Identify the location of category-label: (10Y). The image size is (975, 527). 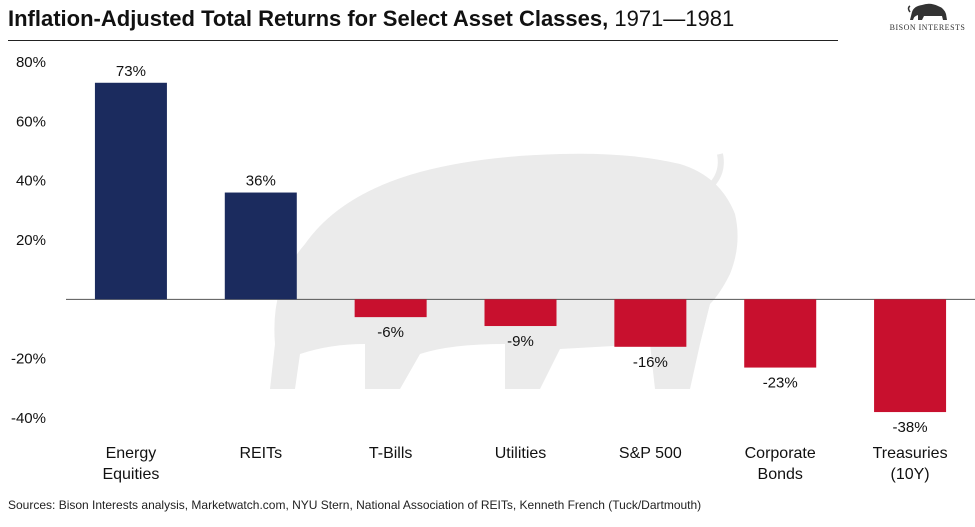
(910, 474).